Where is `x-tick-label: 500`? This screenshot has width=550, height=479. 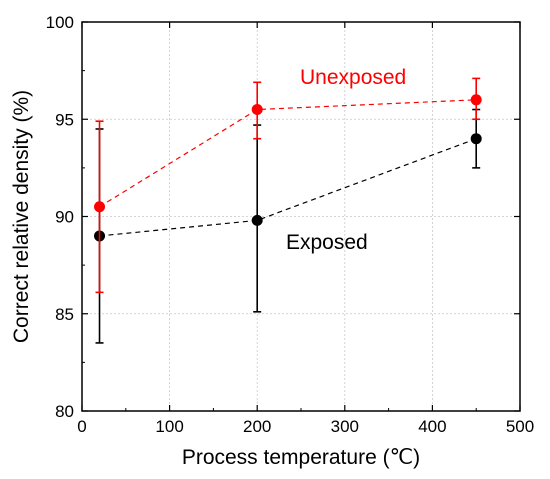
x-tick-label: 500 is located at coordinates (520, 426).